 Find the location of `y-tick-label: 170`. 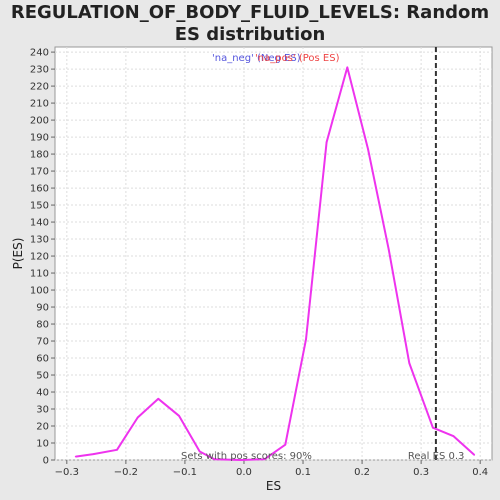

y-tick-label: 170 is located at coordinates (39, 172).